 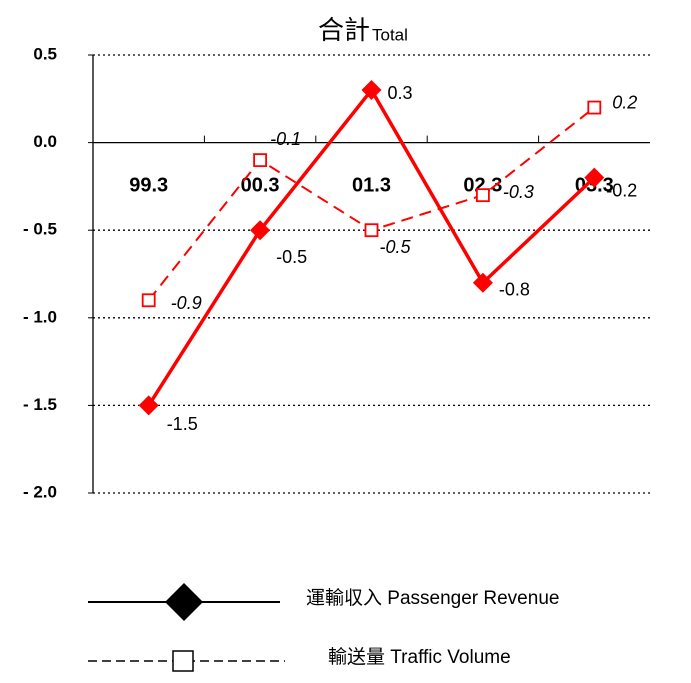 What do you see at coordinates (514, 290) in the screenshot?
I see `data-label: -0.8` at bounding box center [514, 290].